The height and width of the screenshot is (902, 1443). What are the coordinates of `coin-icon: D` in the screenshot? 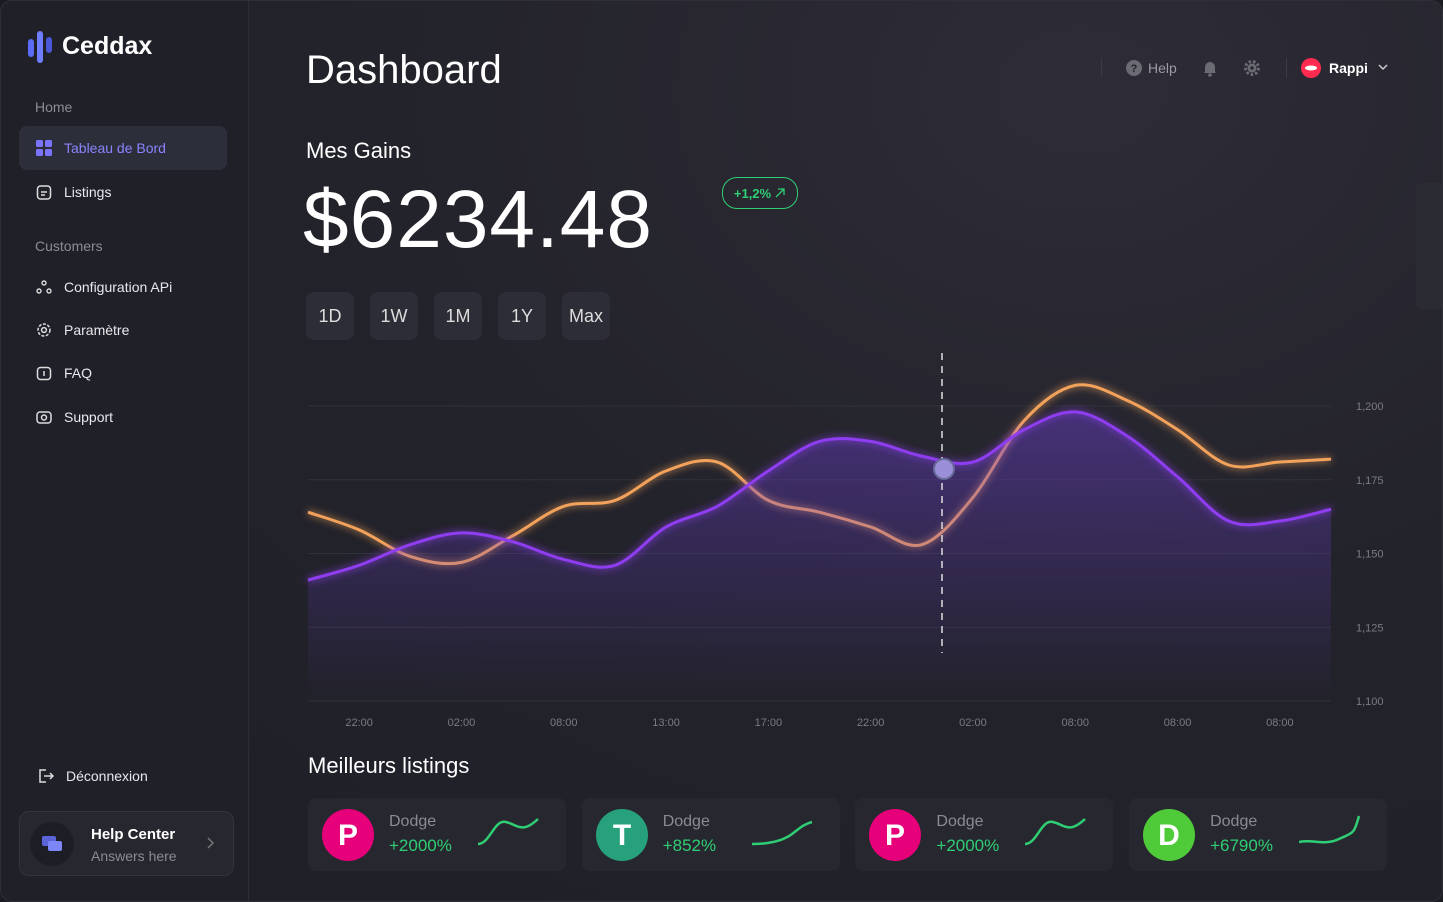 It's located at (1169, 835).